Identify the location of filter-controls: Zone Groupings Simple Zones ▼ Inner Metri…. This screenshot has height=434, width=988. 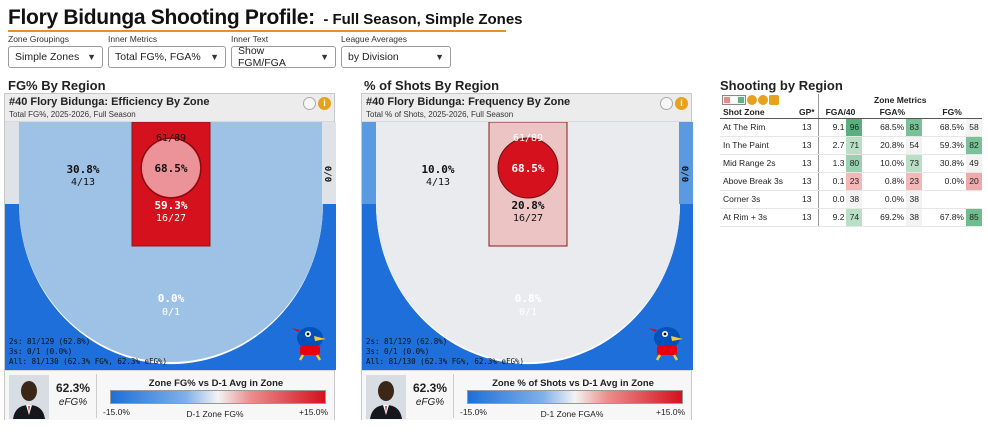
(229, 51).